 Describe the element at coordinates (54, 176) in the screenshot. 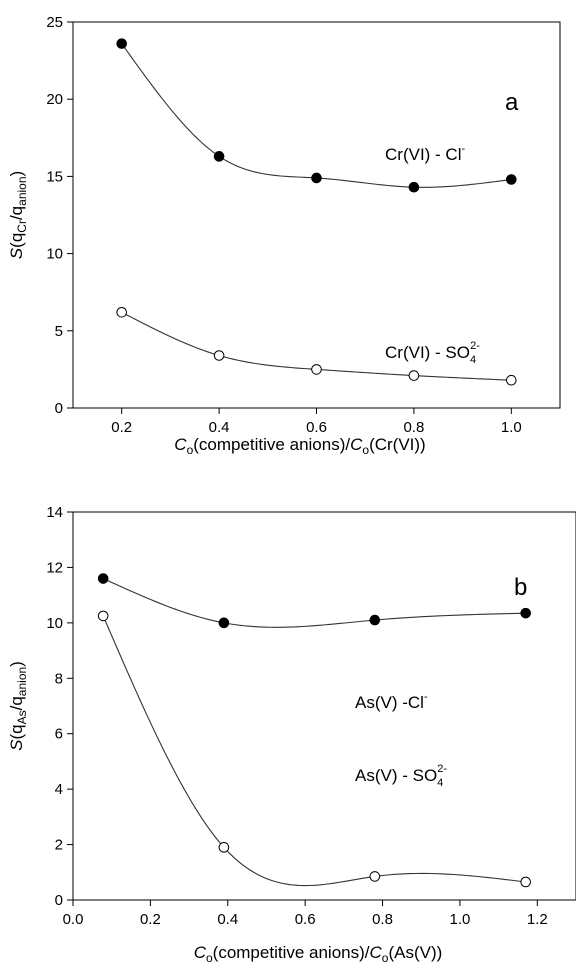

I see `y-tick-label: 15` at that location.